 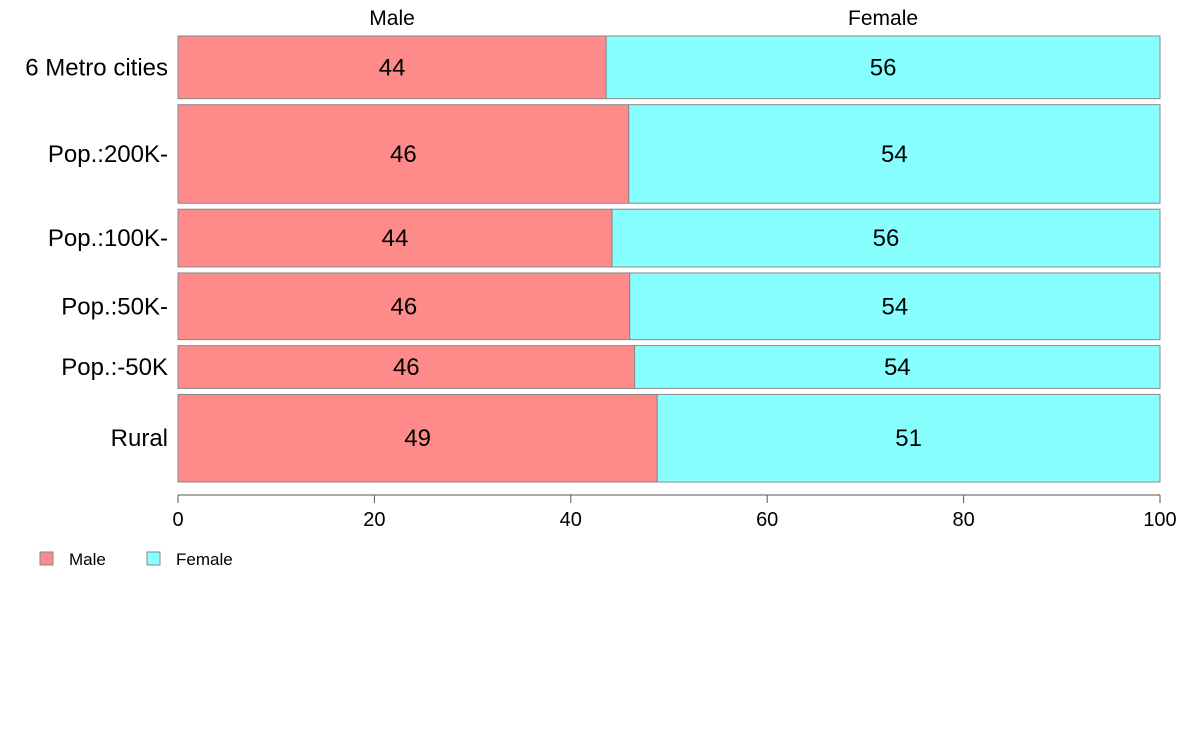 What do you see at coordinates (136, 559) in the screenshot?
I see `legend: Male Female` at bounding box center [136, 559].